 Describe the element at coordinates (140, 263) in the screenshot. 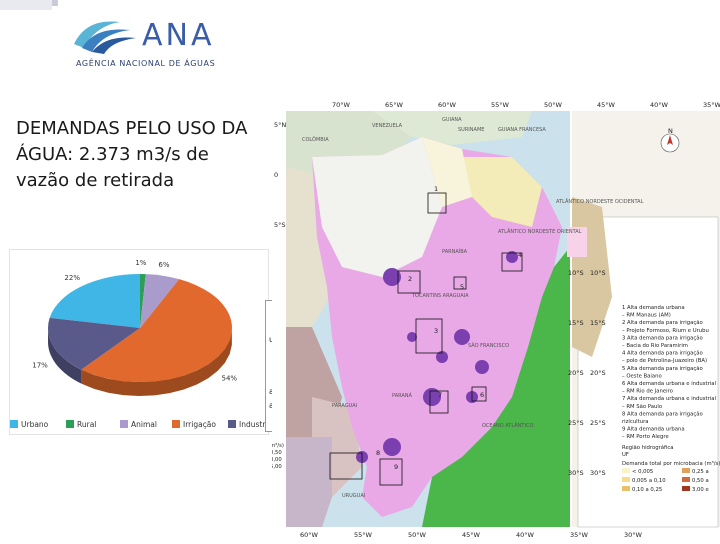

I see `pie-data-label: 1%` at that location.